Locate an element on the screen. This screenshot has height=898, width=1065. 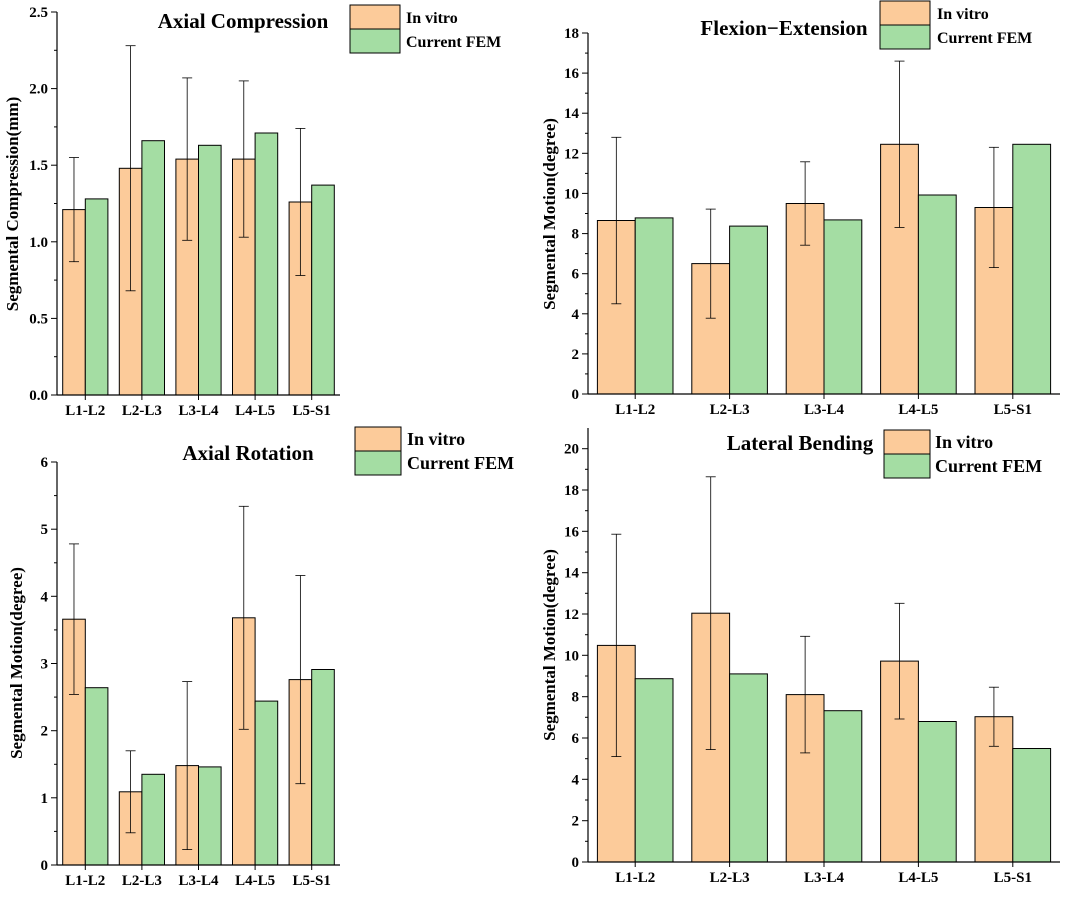
y-tick-label: 3 is located at coordinates (45, 665).